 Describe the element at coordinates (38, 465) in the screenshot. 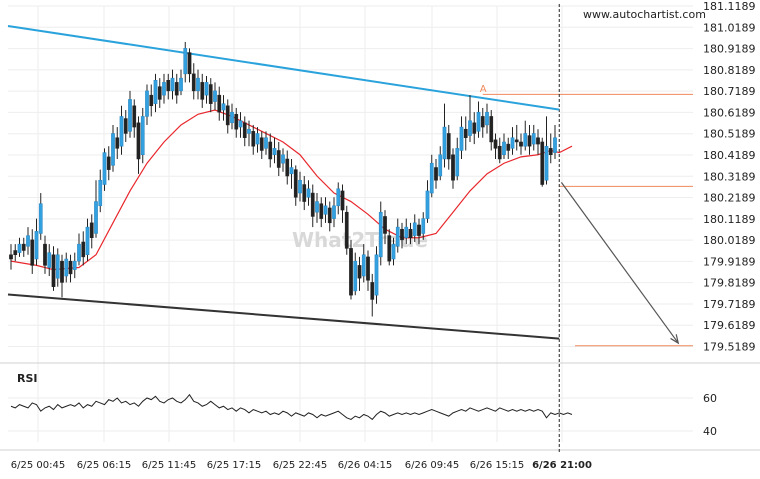

I see `time-tick-label: 6/25 00:45` at that location.